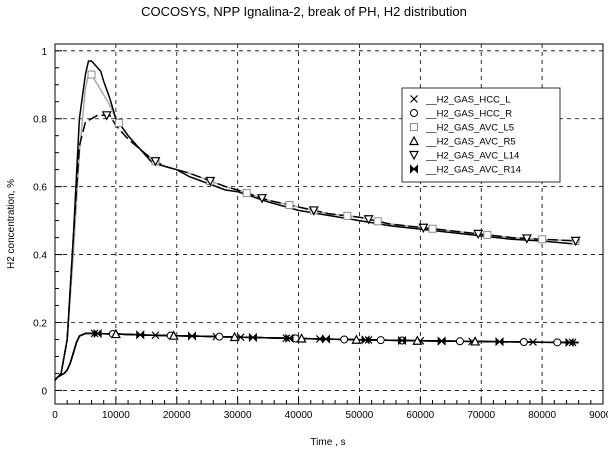  Describe the element at coordinates (470, 142) in the screenshot. I see `legend-label: __H2_GAS_AVC_R5` at that location.